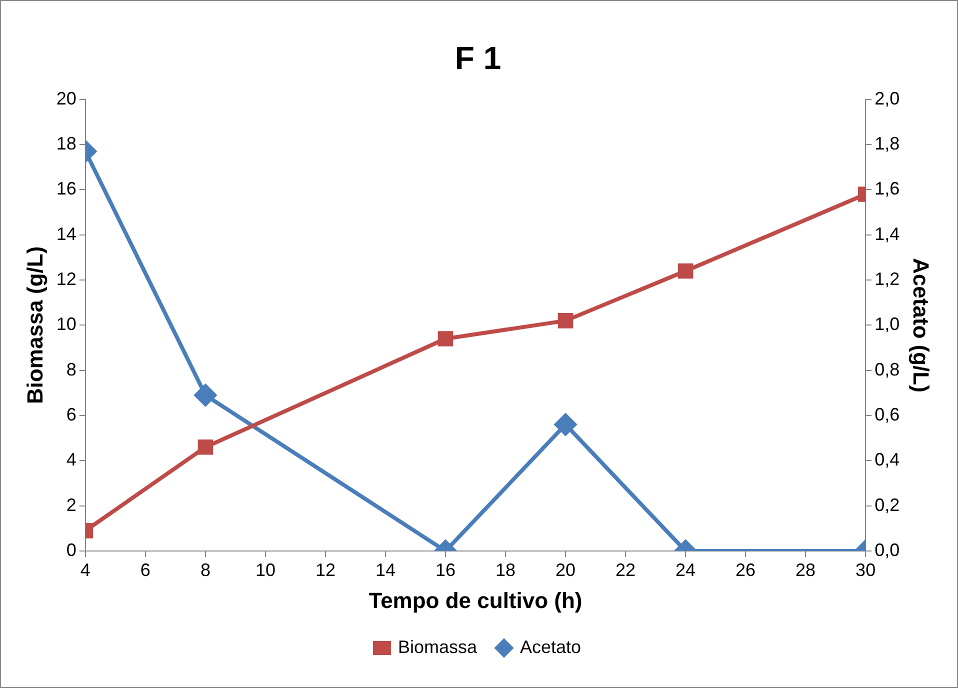 This screenshot has width=958, height=688. What do you see at coordinates (475, 600) in the screenshot?
I see `x-axis-title: Tempo de cultivo (h)` at bounding box center [475, 600].